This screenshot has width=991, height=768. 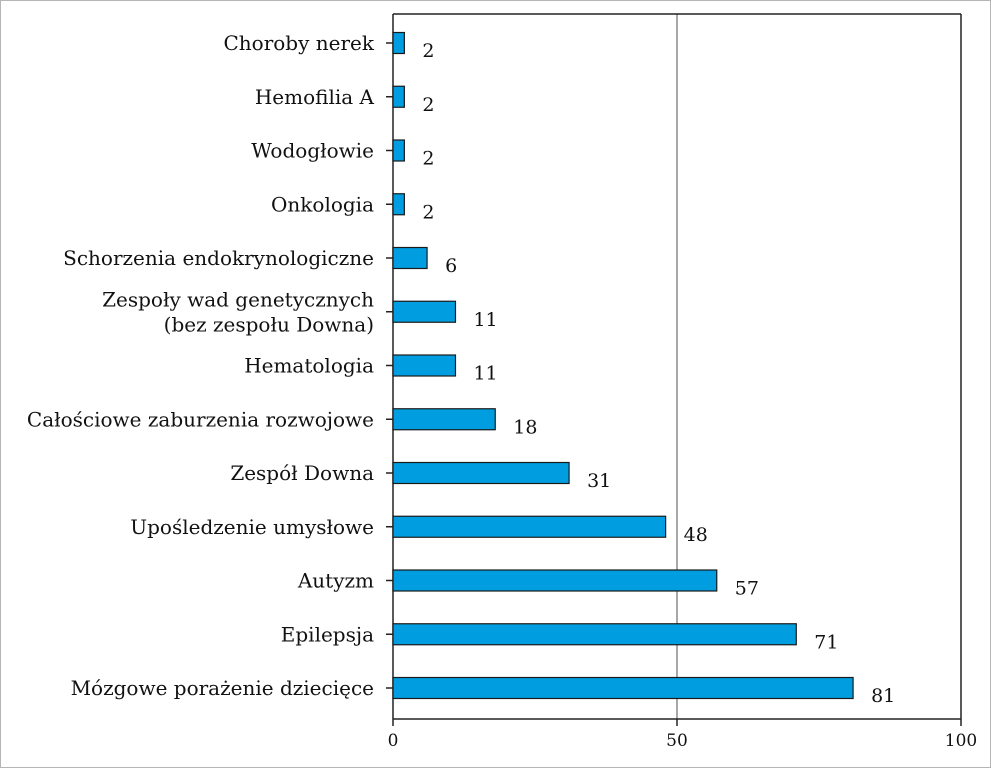 I want to click on category-label: Epilepsja, so click(x=327, y=634).